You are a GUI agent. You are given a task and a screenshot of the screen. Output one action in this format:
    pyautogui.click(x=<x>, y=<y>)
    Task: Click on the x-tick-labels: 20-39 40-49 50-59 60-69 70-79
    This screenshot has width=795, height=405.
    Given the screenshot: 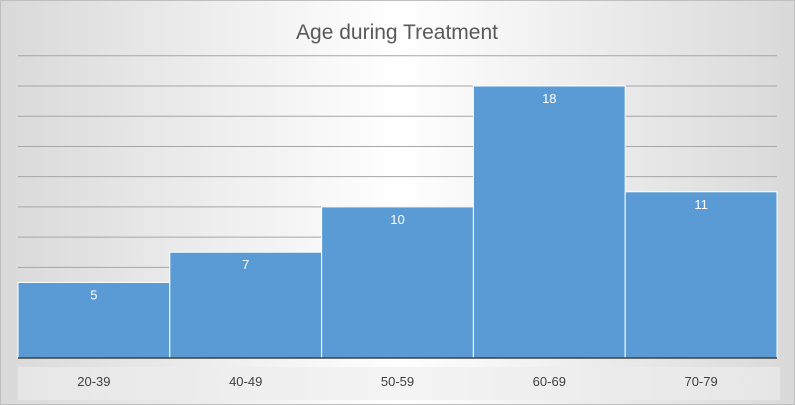 What is the action you would take?
    pyautogui.click(x=397, y=381)
    